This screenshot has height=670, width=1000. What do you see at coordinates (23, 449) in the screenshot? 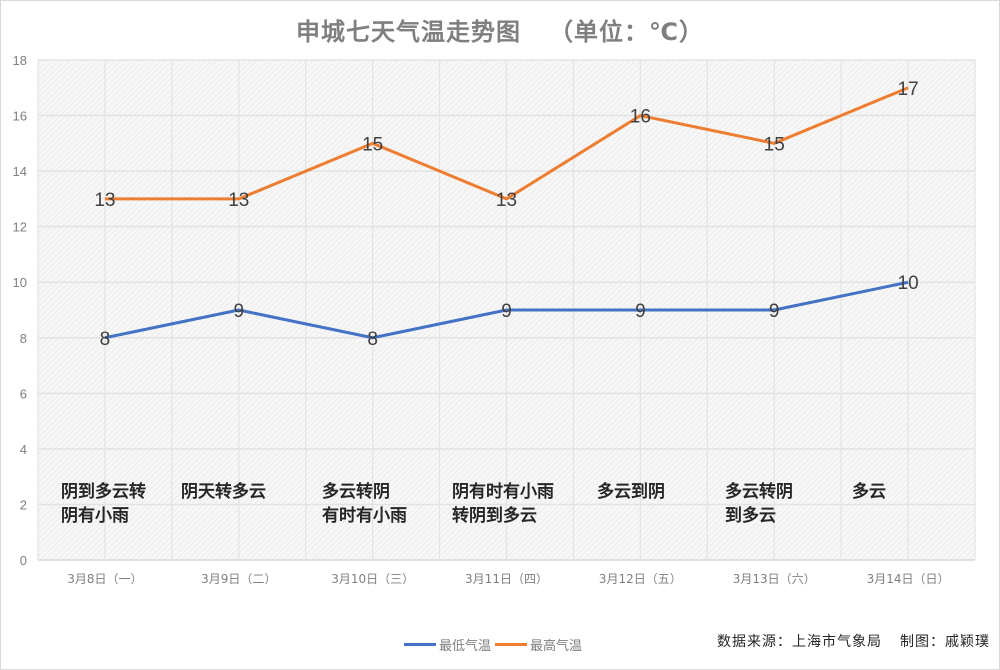
I see `y-tick-label: 4` at bounding box center [23, 449].